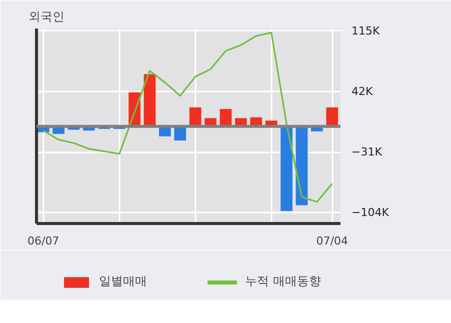 The image size is (451, 323). Describe the element at coordinates (371, 213) in the screenshot. I see `y-tick-label: −104K` at that location.